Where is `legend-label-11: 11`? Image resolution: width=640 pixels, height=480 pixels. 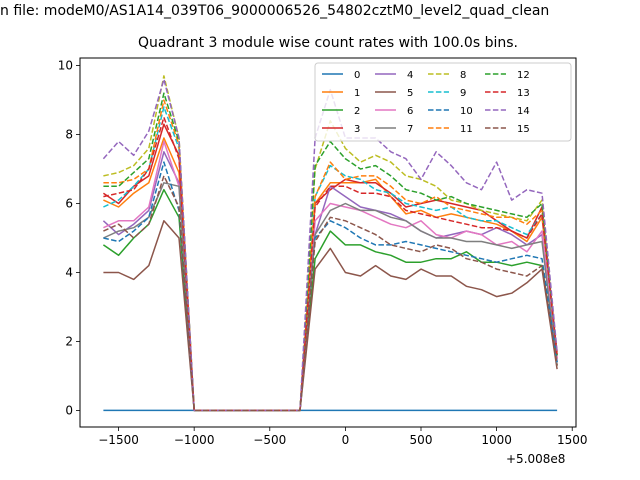
legend-label-11: 11 is located at coordinates (466, 129).